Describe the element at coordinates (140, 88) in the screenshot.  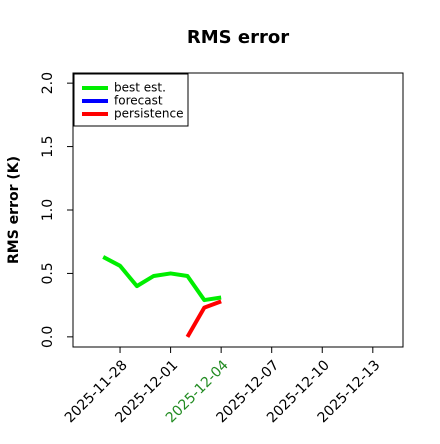
I see `legend-label: best est.` at that location.